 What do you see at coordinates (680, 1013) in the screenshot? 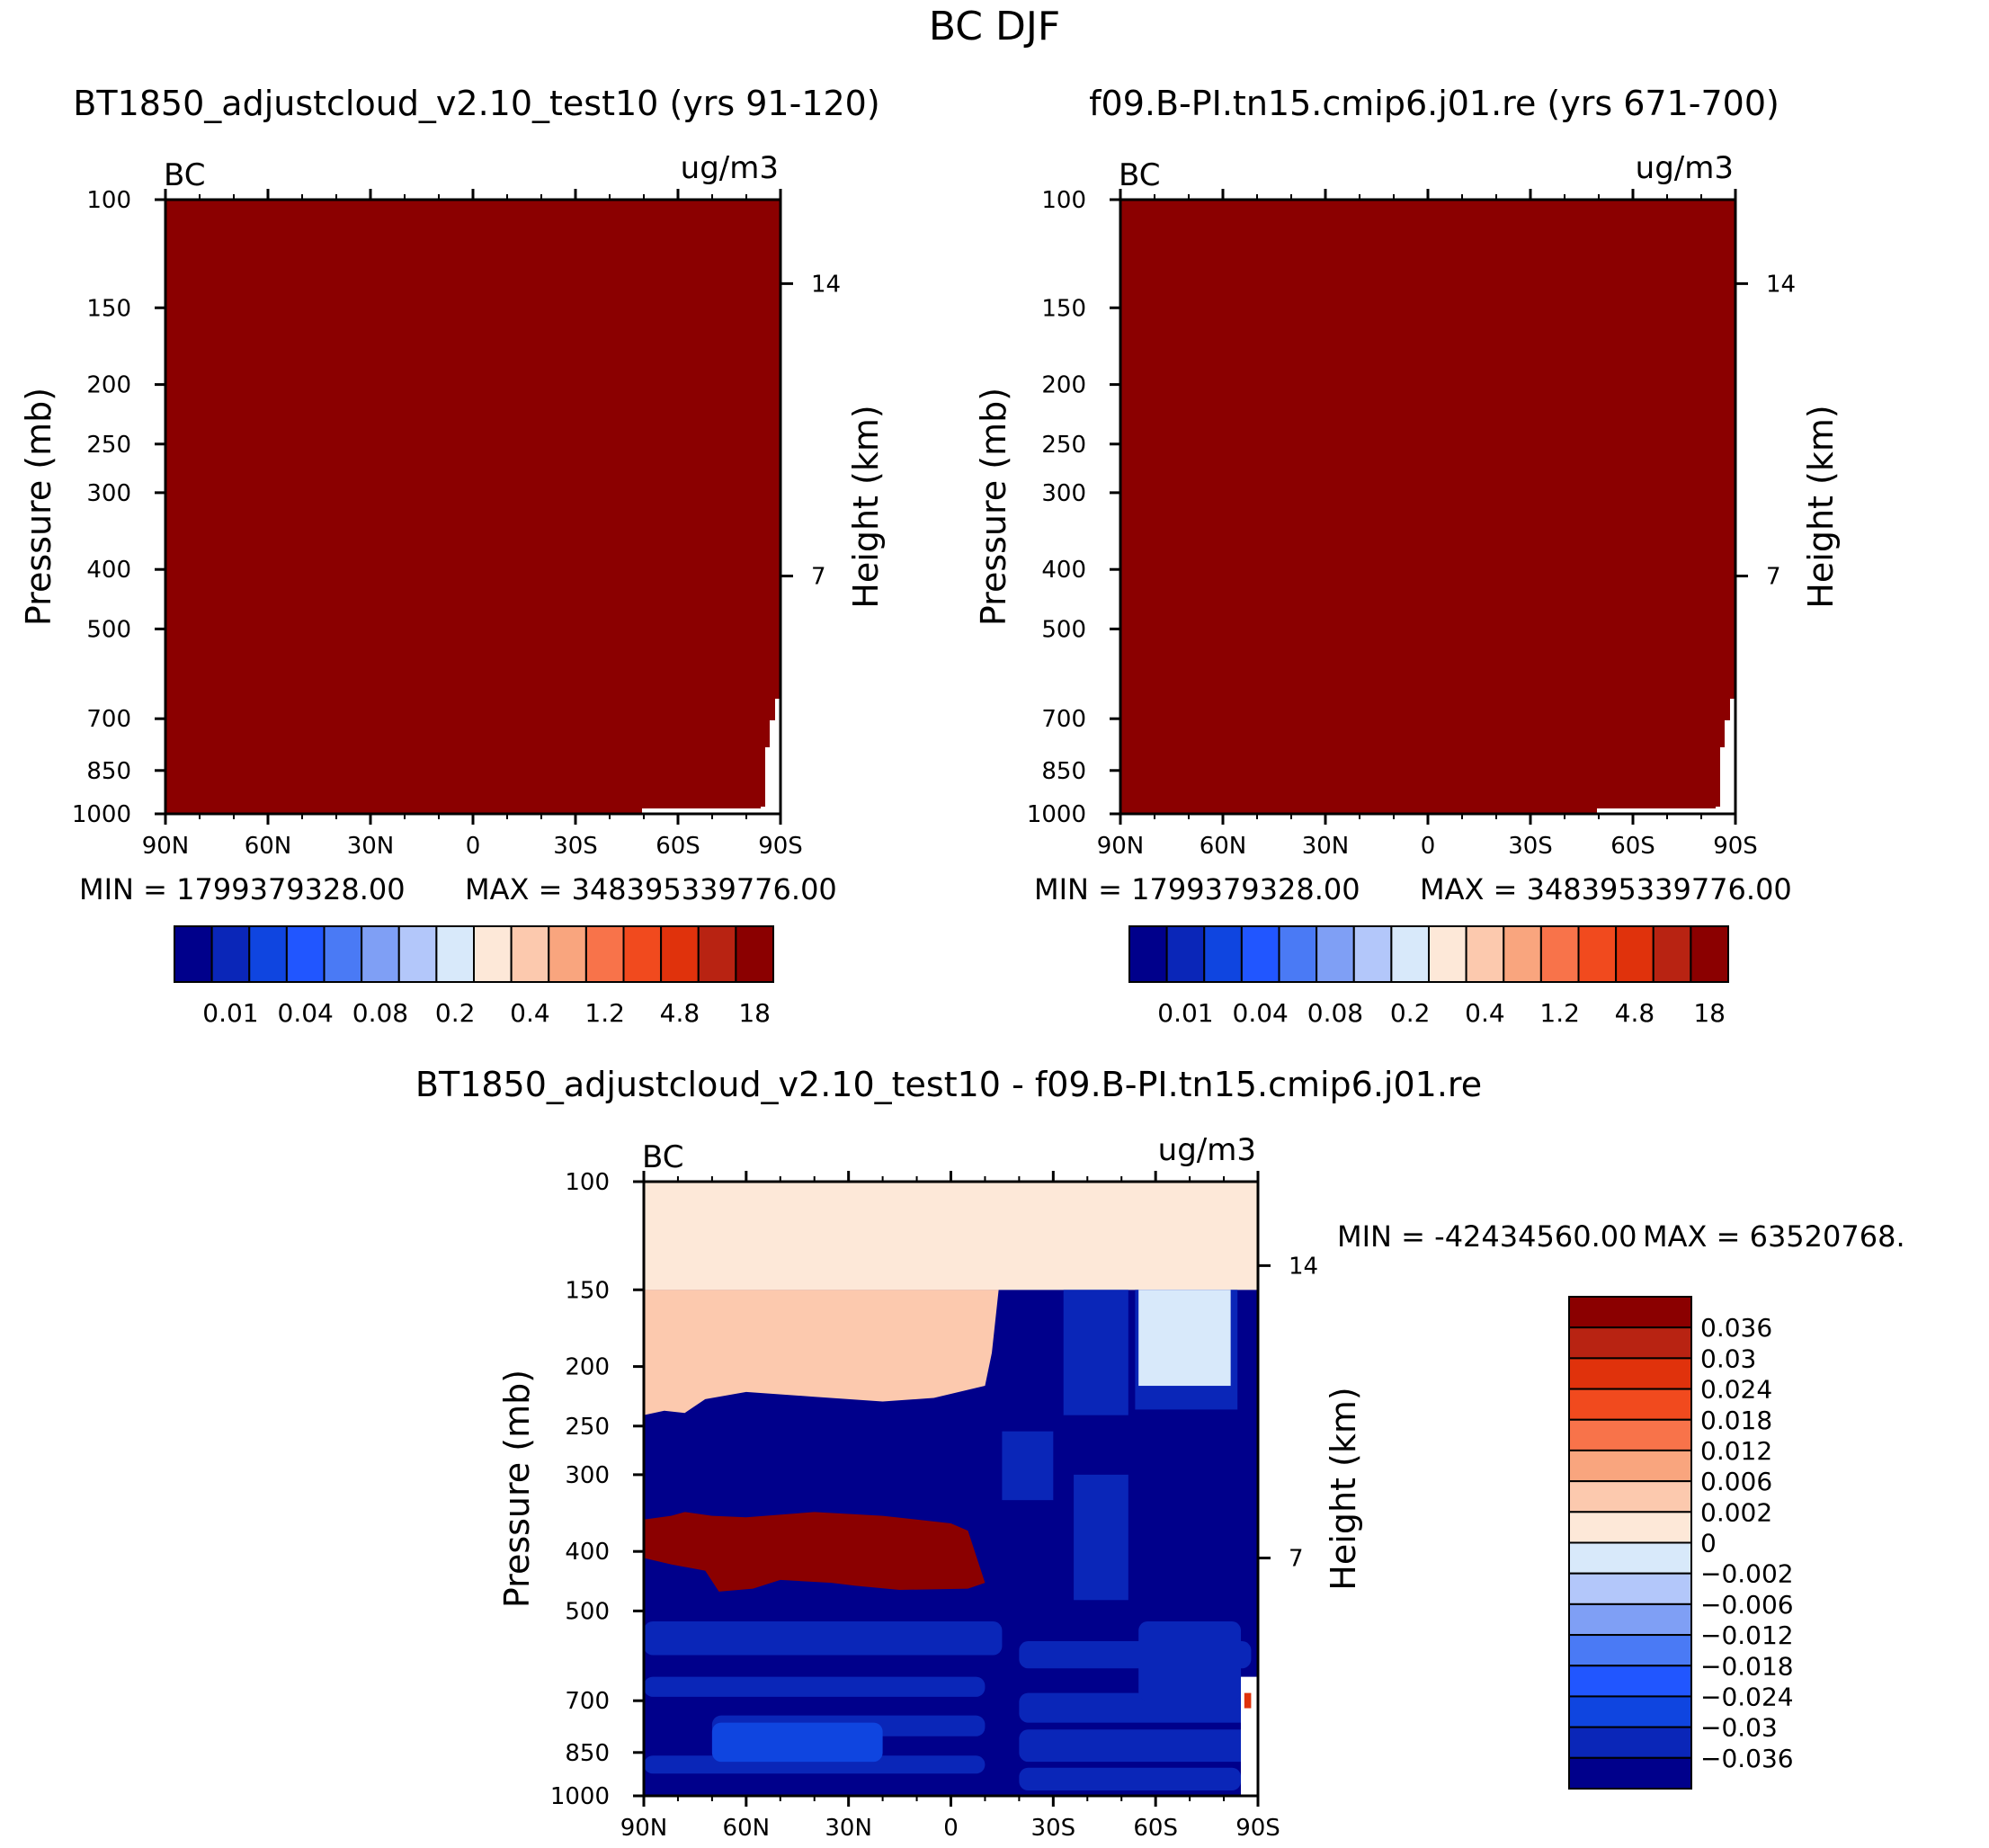
I see `colorbar-label: 4.8` at bounding box center [680, 1013].